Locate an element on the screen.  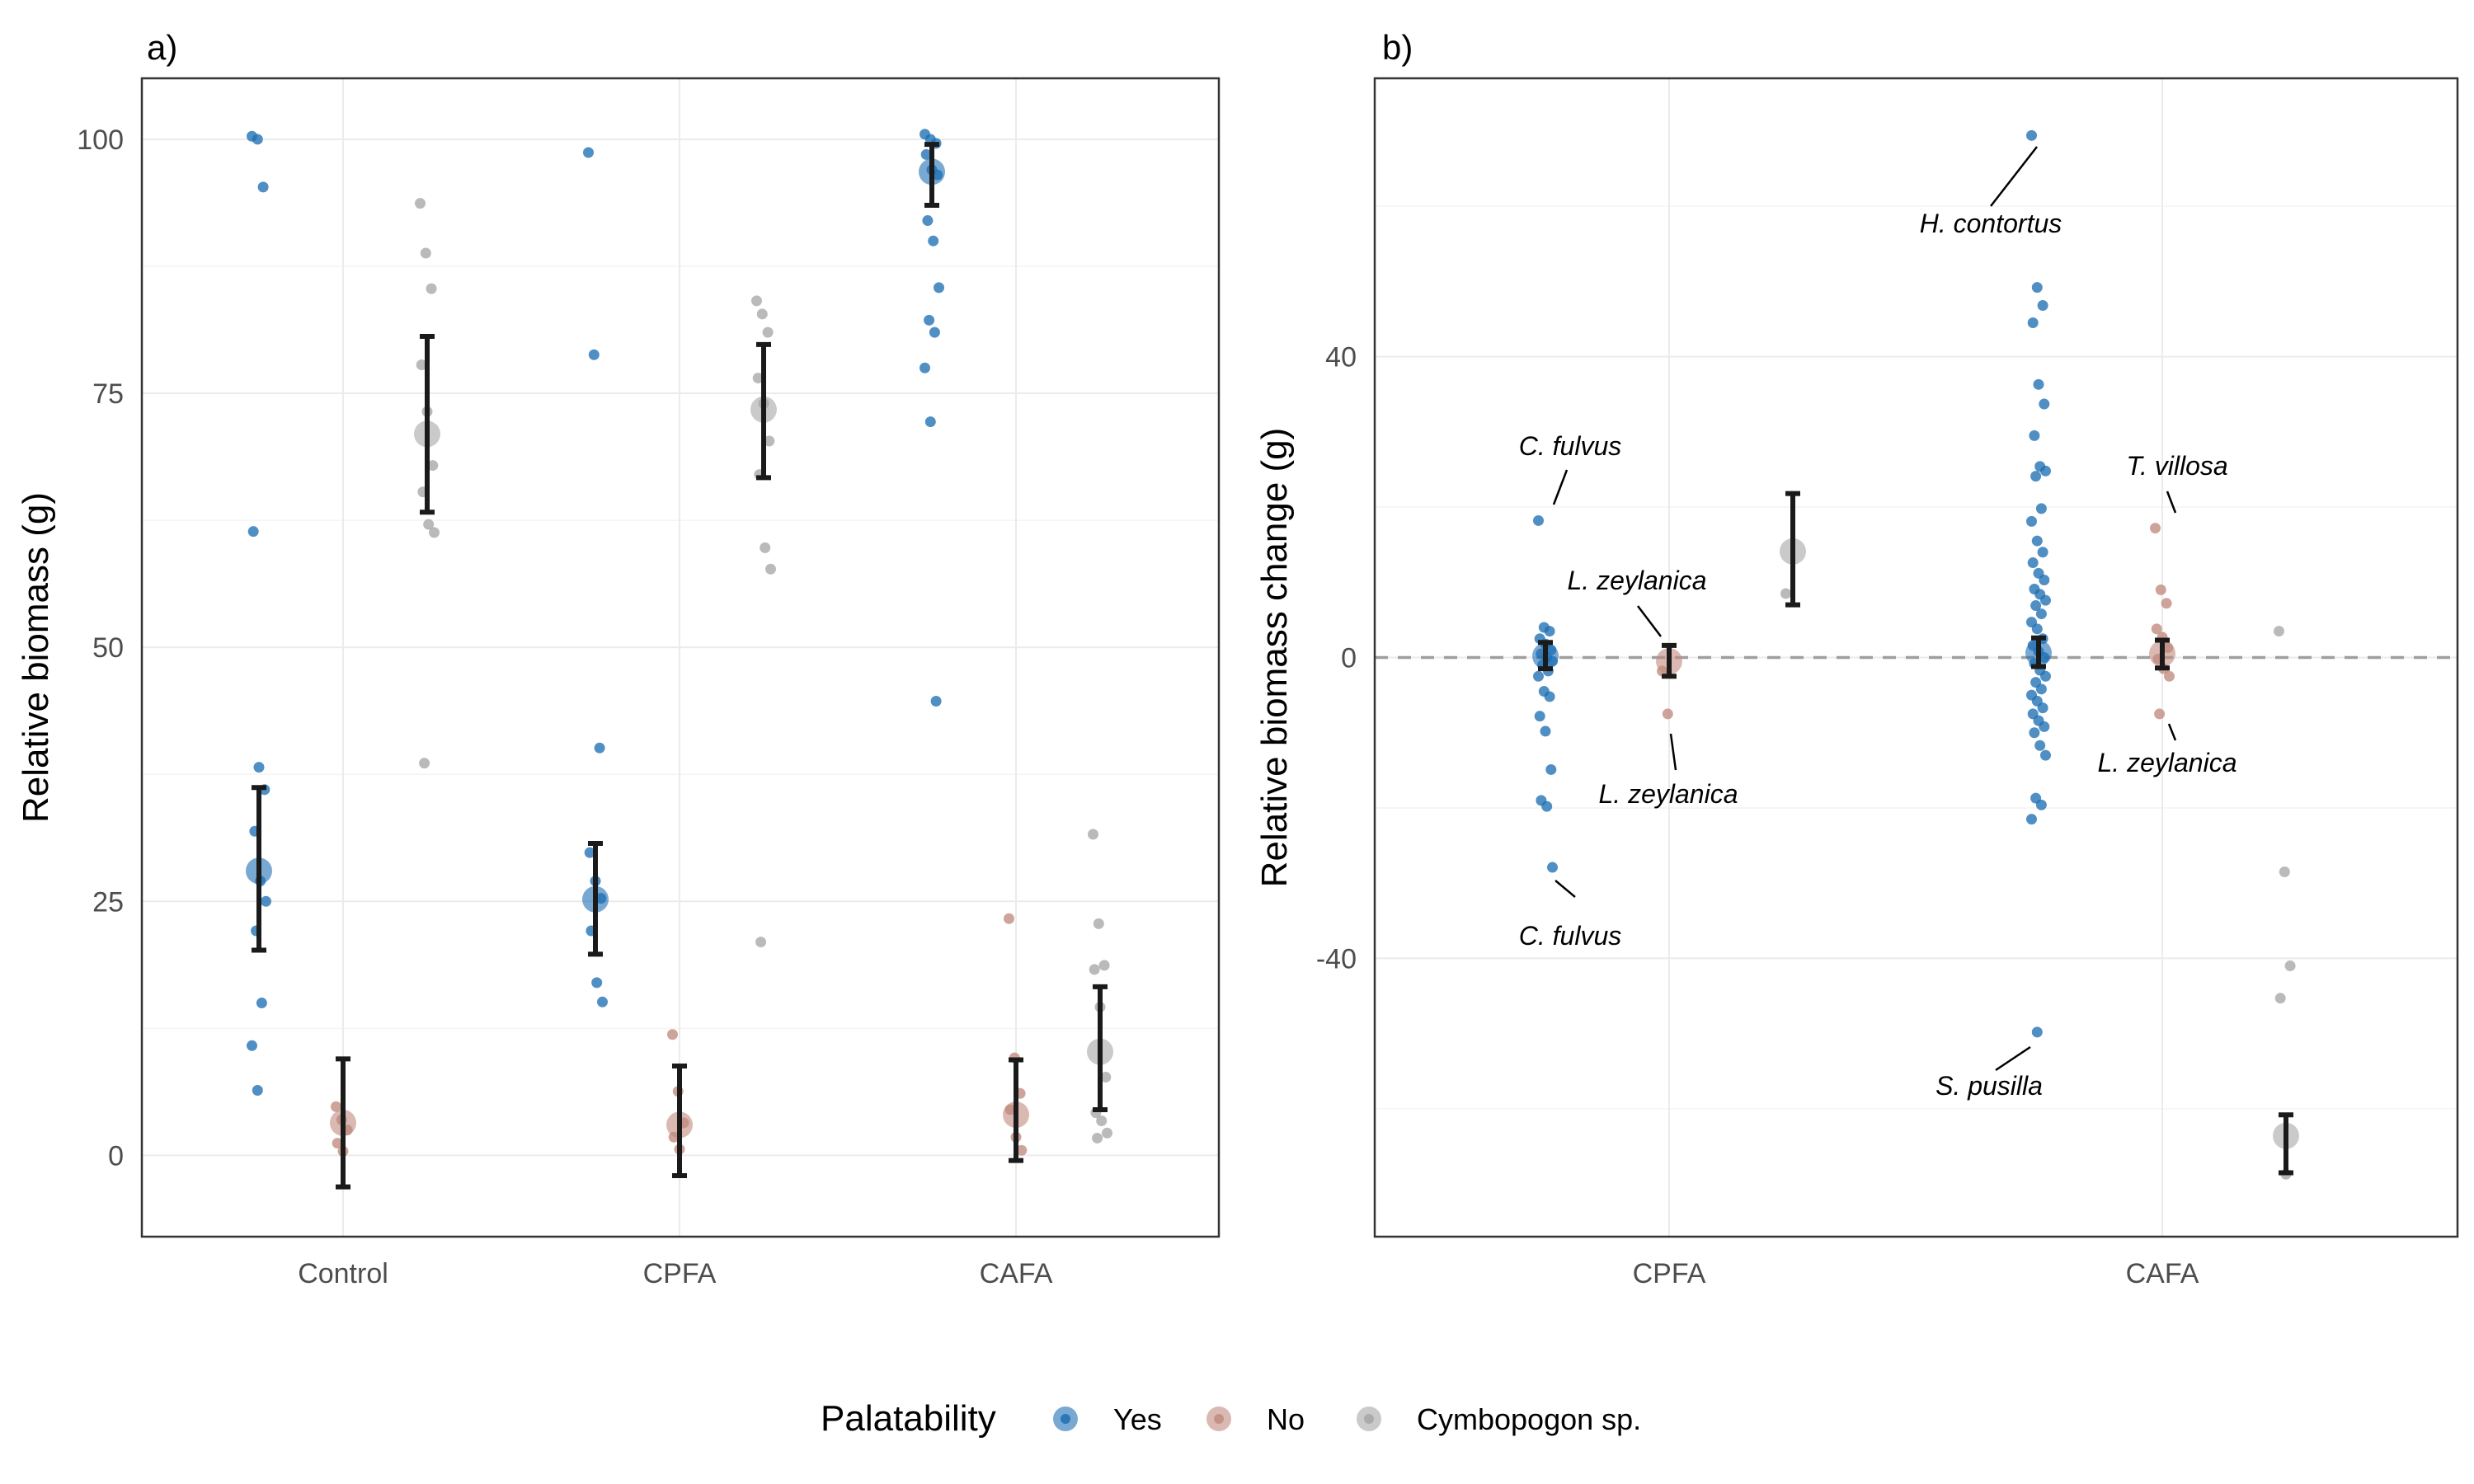
panel-a-y-tick-label: 100 is located at coordinates (100, 140).